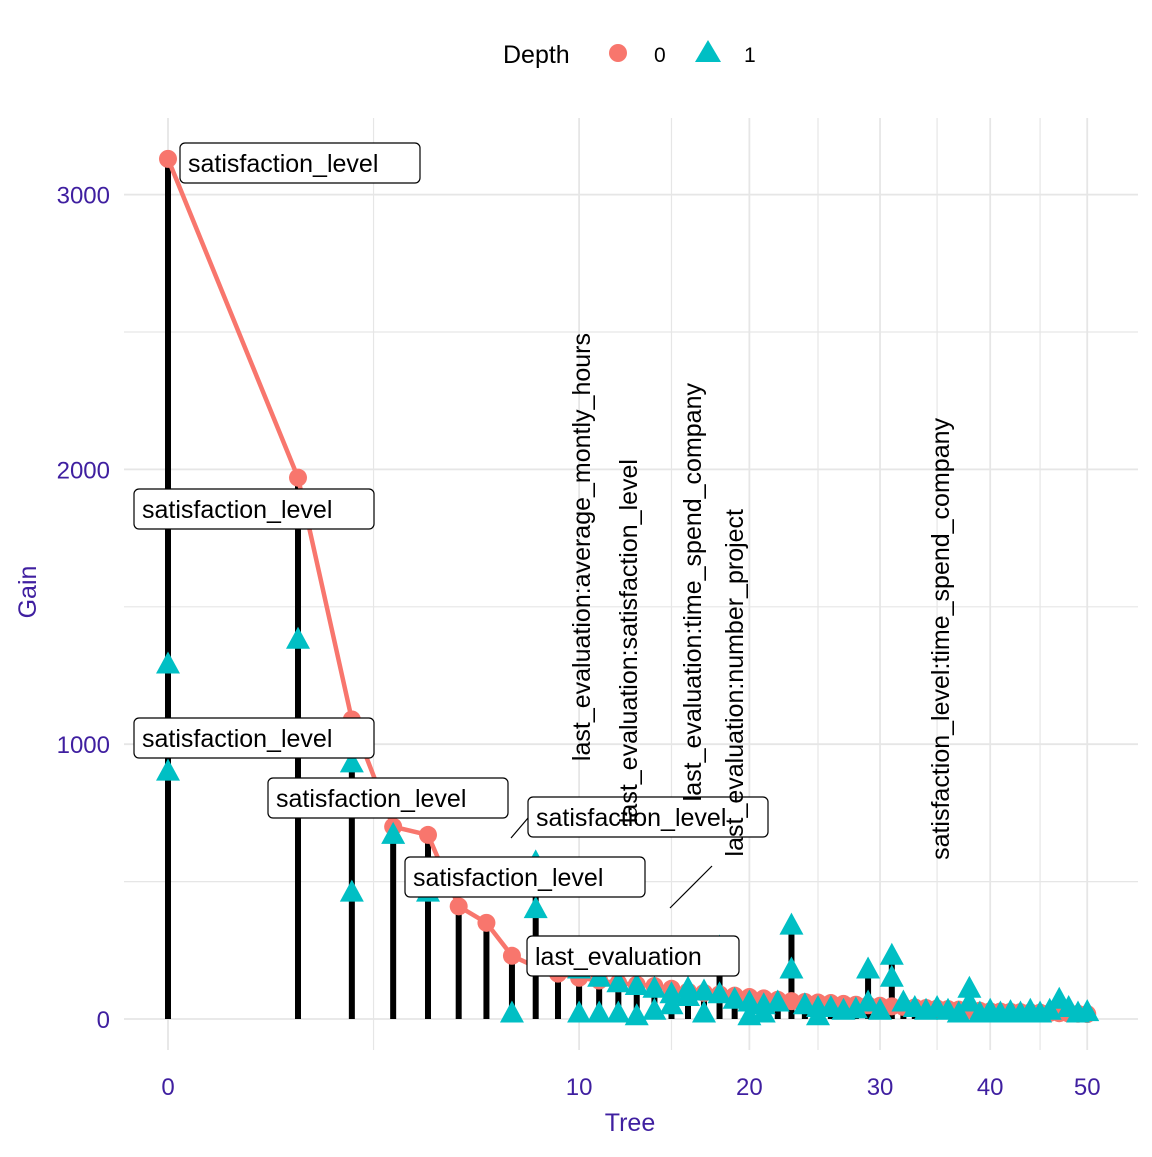 Image resolution: width=1152 pixels, height=1157 pixels. Describe the element at coordinates (83, 470) in the screenshot. I see `y-tick-label: 2000` at that location.